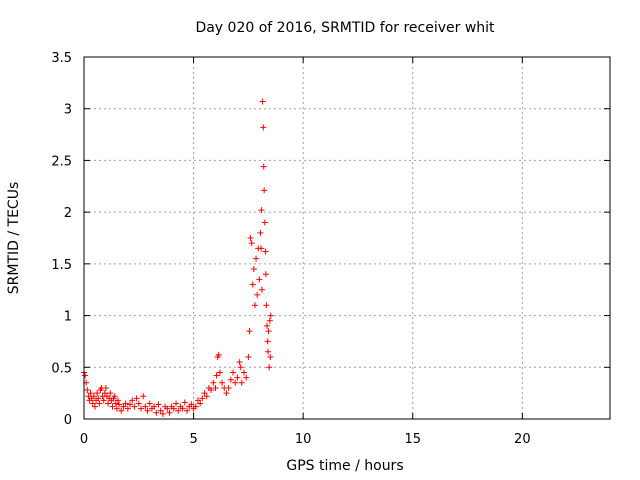 This screenshot has height=480, width=640. I want to click on y-tick-label: 0.5, so click(61, 368).